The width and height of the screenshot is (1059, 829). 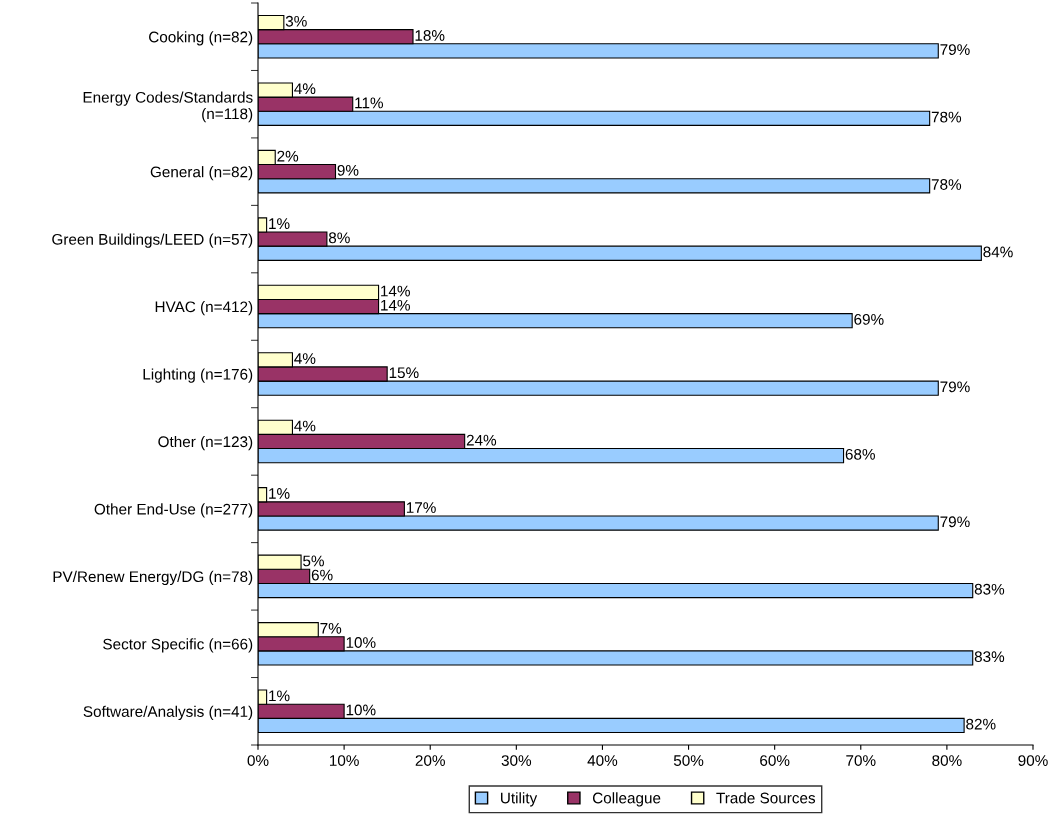 What do you see at coordinates (481, 440) in the screenshot?
I see `data-label: 24%` at bounding box center [481, 440].